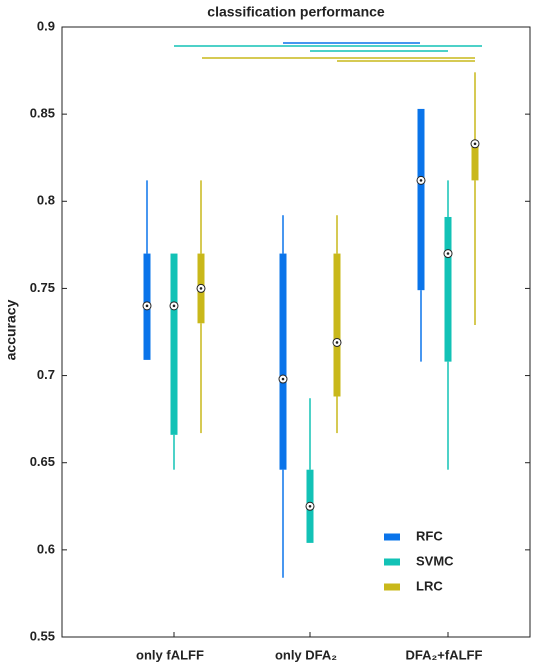  What do you see at coordinates (46, 548) in the screenshot?
I see `y-tick-label: 0.6` at bounding box center [46, 548].